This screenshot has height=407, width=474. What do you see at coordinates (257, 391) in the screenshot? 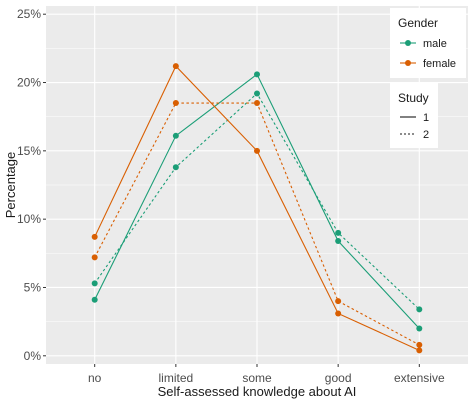
I see `x-axis-title: Self-assessed knowledge about AI` at bounding box center [257, 391].